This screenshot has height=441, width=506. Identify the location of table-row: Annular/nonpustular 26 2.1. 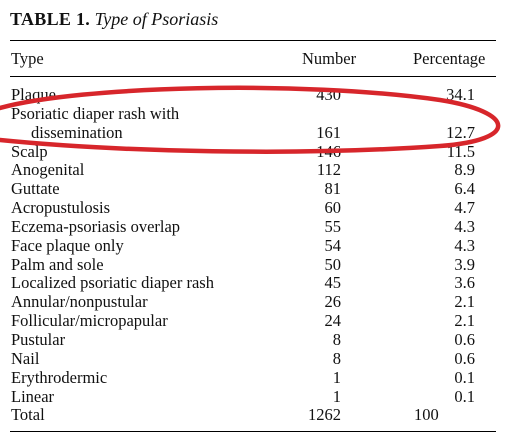
(253, 302).